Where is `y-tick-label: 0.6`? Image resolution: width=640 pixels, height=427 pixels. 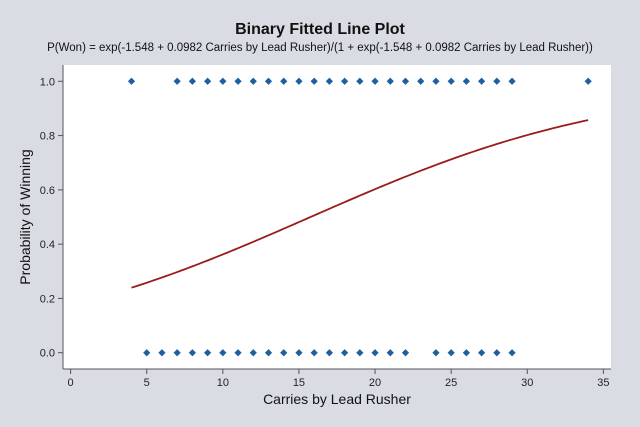
y-tick-label: 0.6 is located at coordinates (47, 191).